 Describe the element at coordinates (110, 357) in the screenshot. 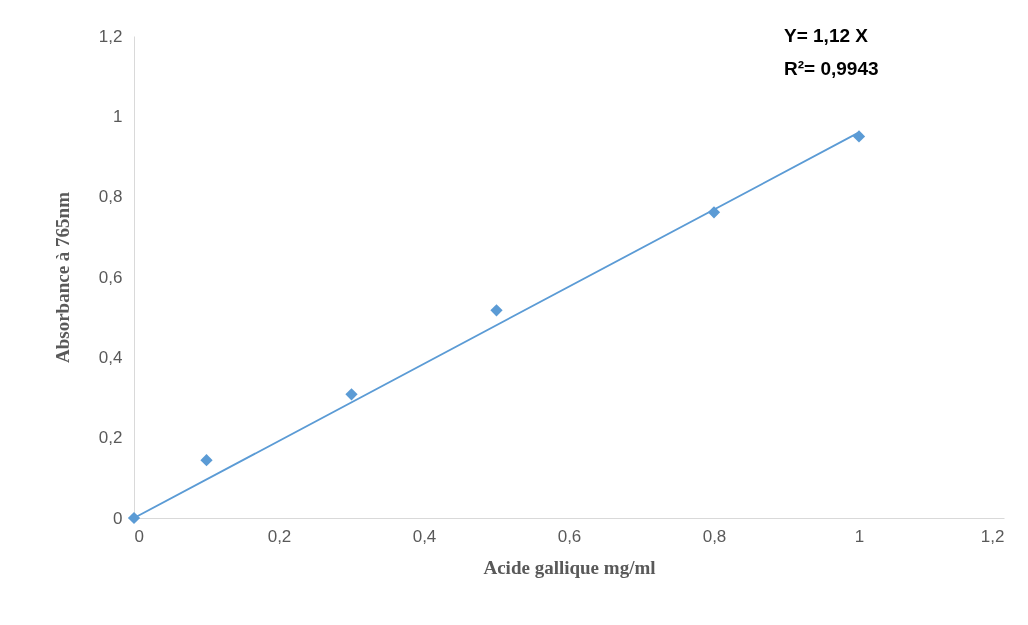

I see `y-tick-label: 0,4` at that location.